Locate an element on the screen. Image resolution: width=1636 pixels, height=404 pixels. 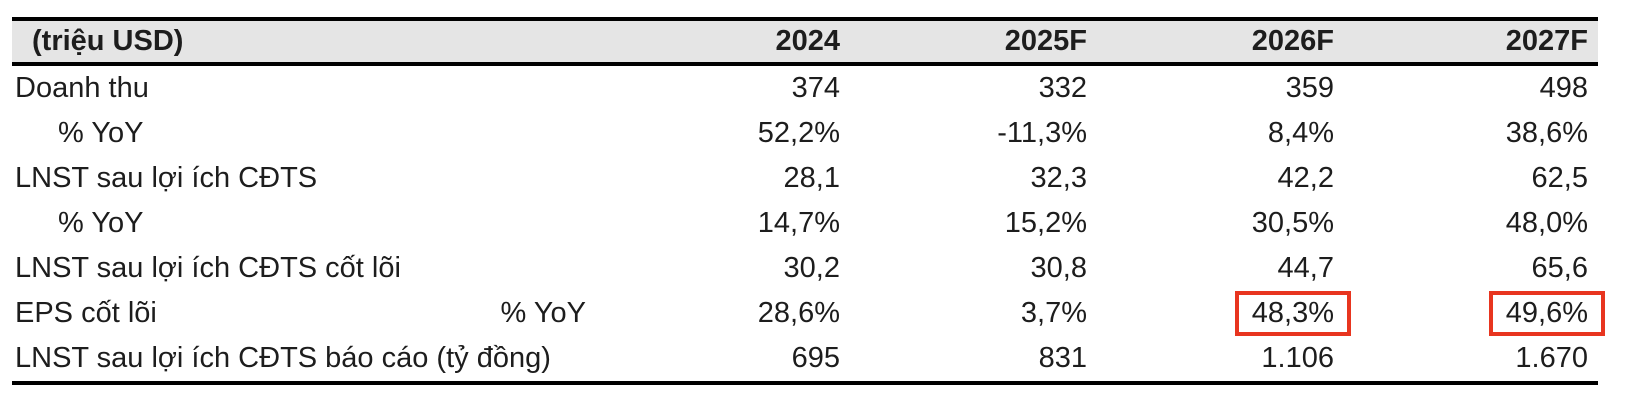
row-label-eps: EPS cốt lõi % YoY is located at coordinates (306, 313).